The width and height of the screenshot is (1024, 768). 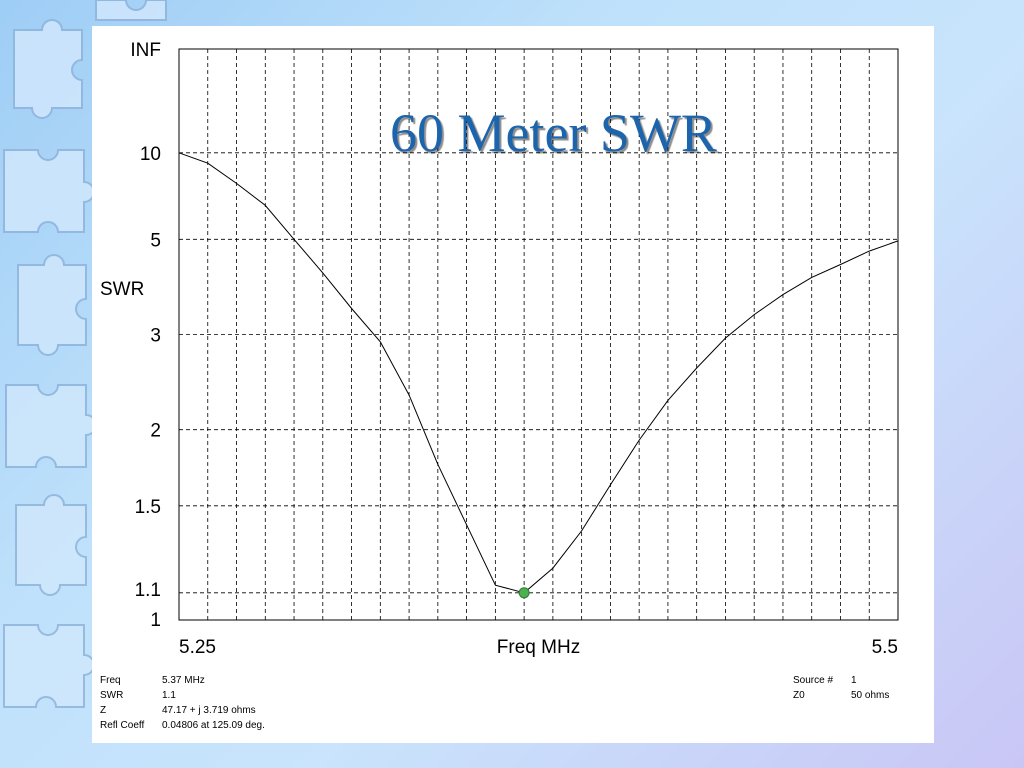 What do you see at coordinates (155, 336) in the screenshot?
I see `y-tick-label: 3` at bounding box center [155, 336].